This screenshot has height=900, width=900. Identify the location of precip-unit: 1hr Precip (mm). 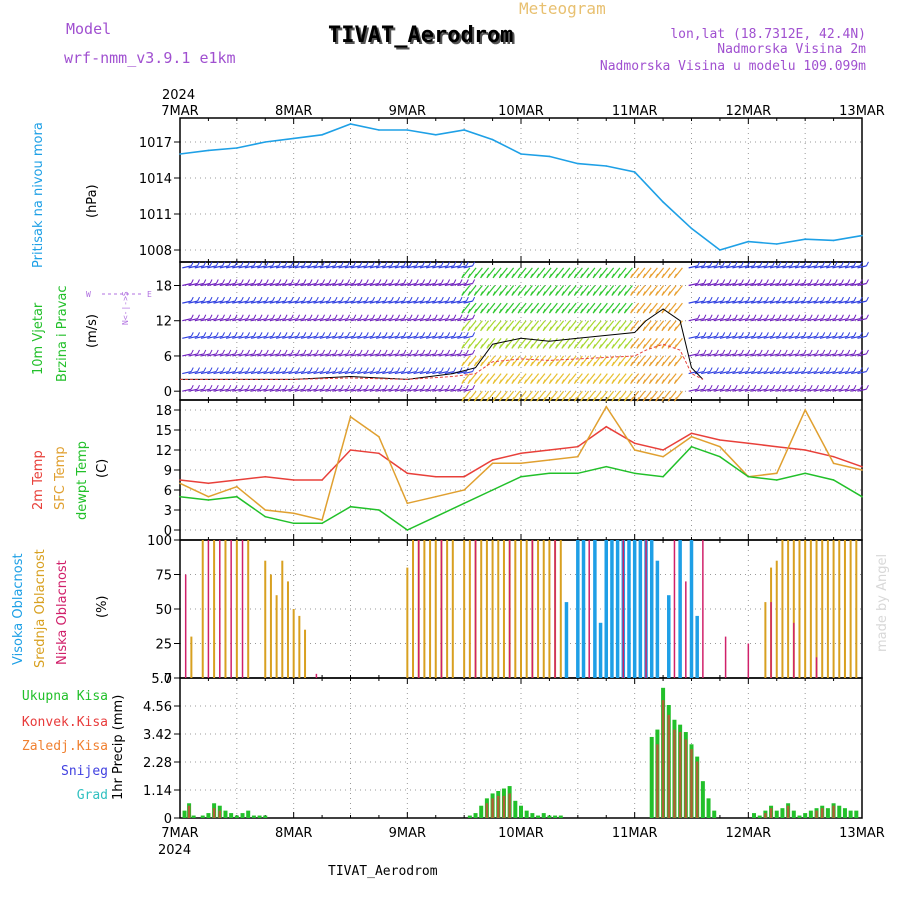
(118, 747).